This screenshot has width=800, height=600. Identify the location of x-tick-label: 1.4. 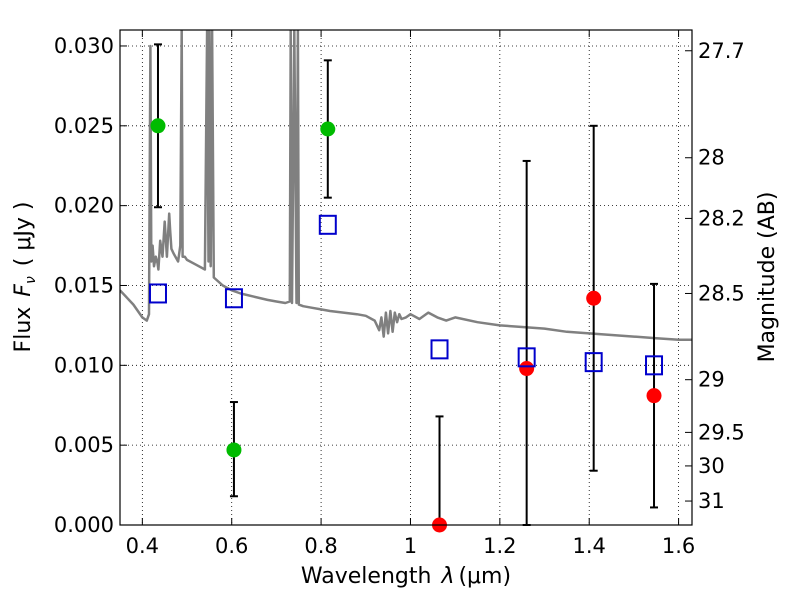
(589, 546).